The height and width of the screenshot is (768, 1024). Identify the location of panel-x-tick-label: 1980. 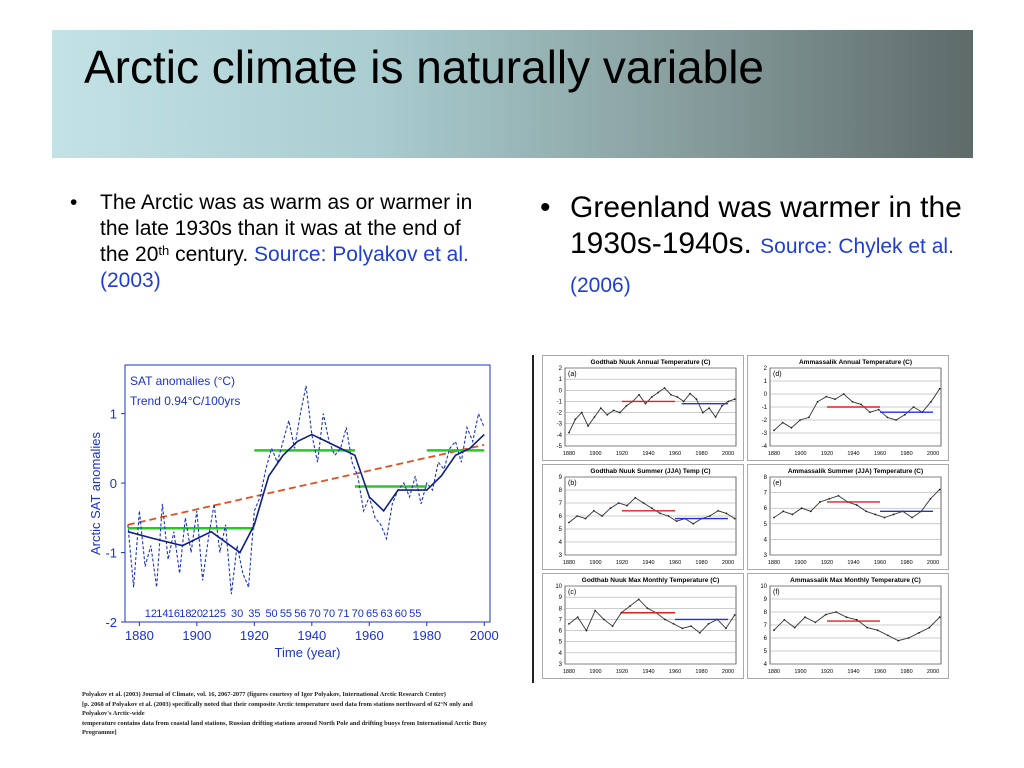
(906, 454).